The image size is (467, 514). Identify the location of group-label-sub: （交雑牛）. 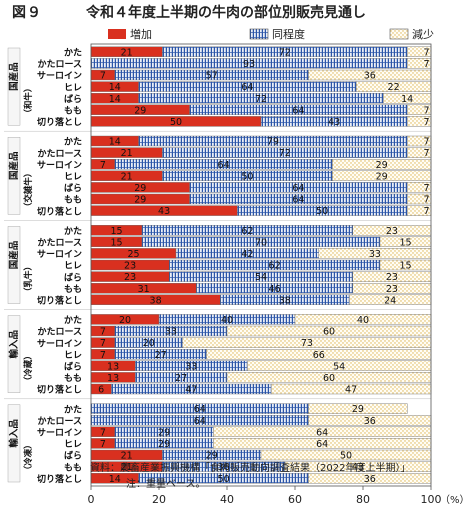
(28, 190).